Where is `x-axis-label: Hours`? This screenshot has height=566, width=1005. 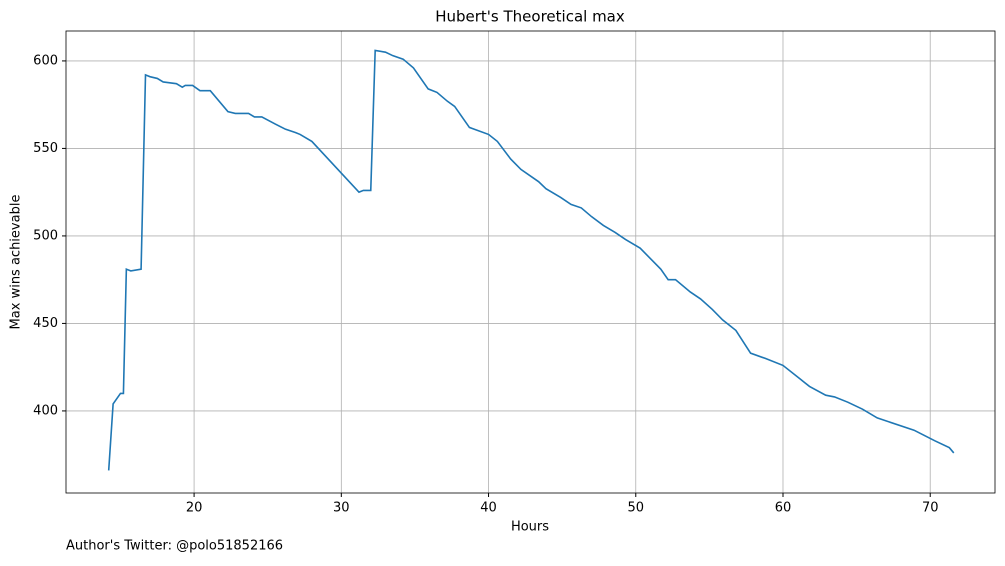 x-axis-label: Hours is located at coordinates (530, 527).